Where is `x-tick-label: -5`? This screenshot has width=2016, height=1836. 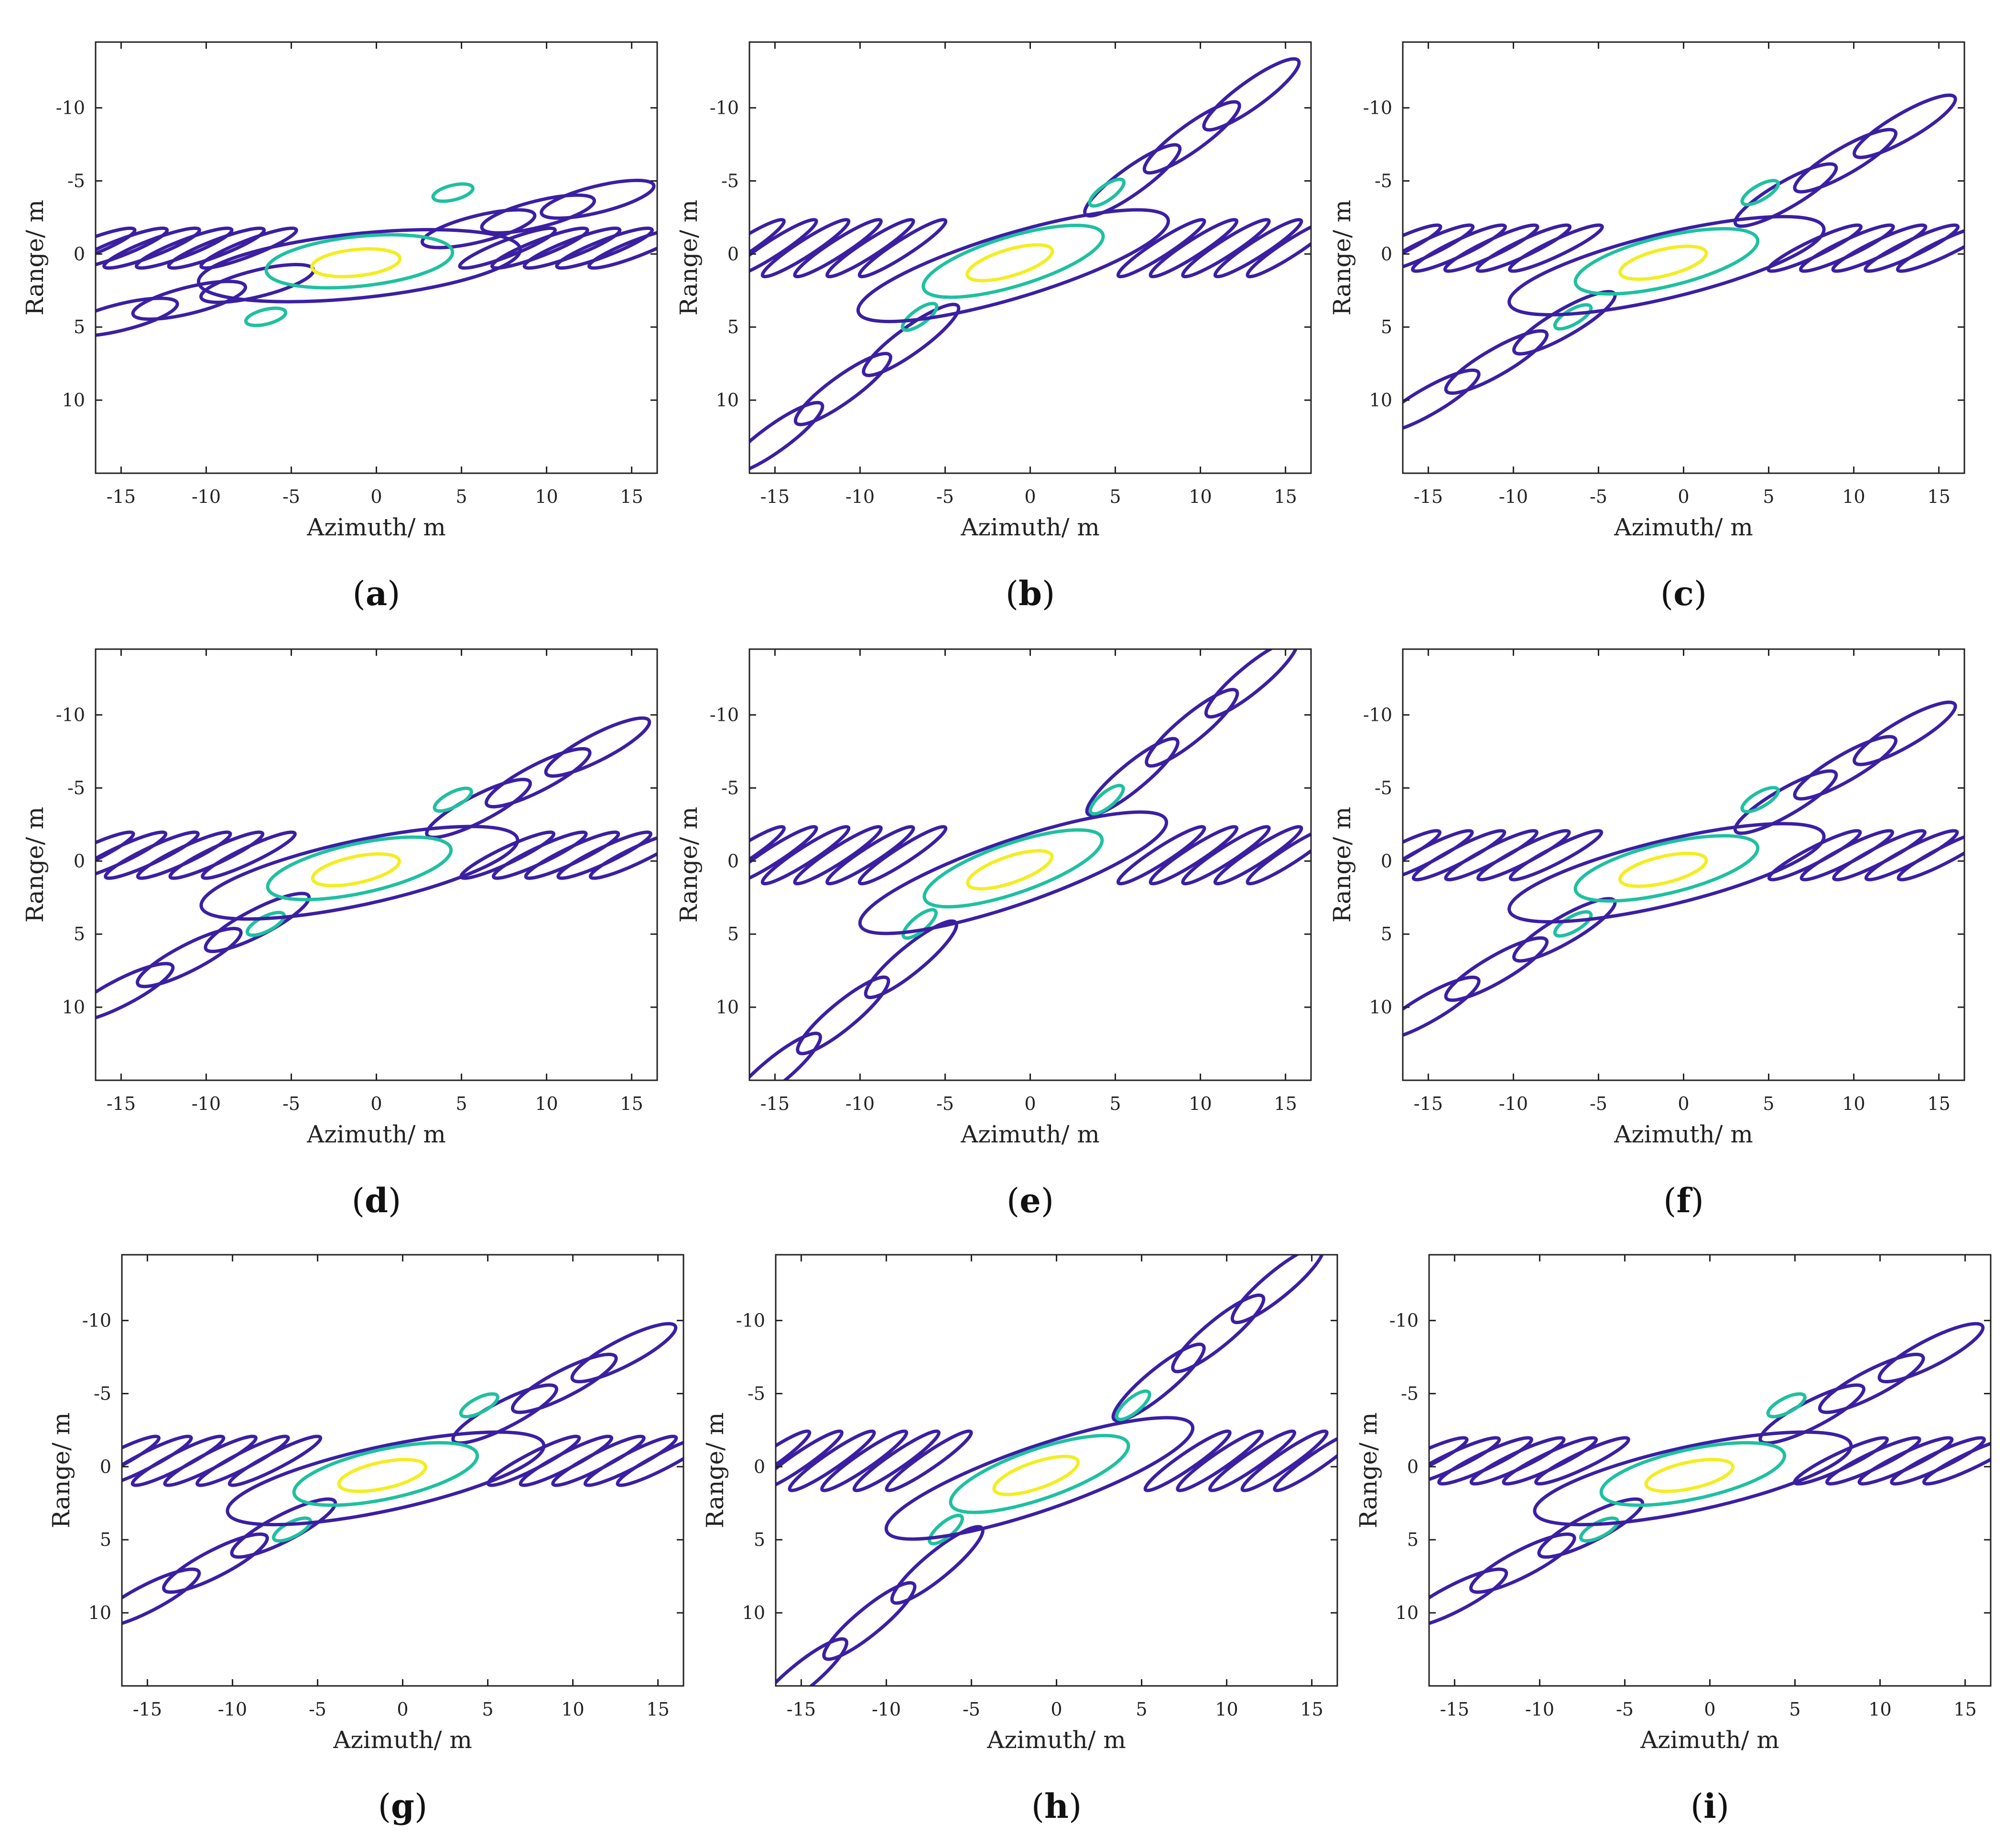
x-tick-label: -5 is located at coordinates (291, 496).